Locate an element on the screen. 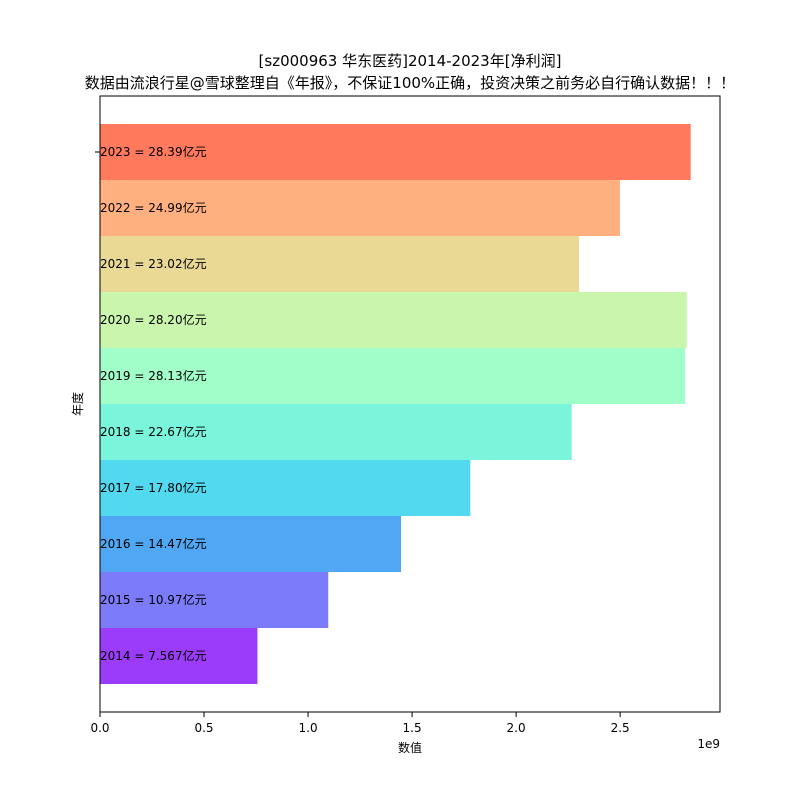 The image size is (800, 800). bar-label-2023: 2023 = 28.39亿元 is located at coordinates (153, 151).